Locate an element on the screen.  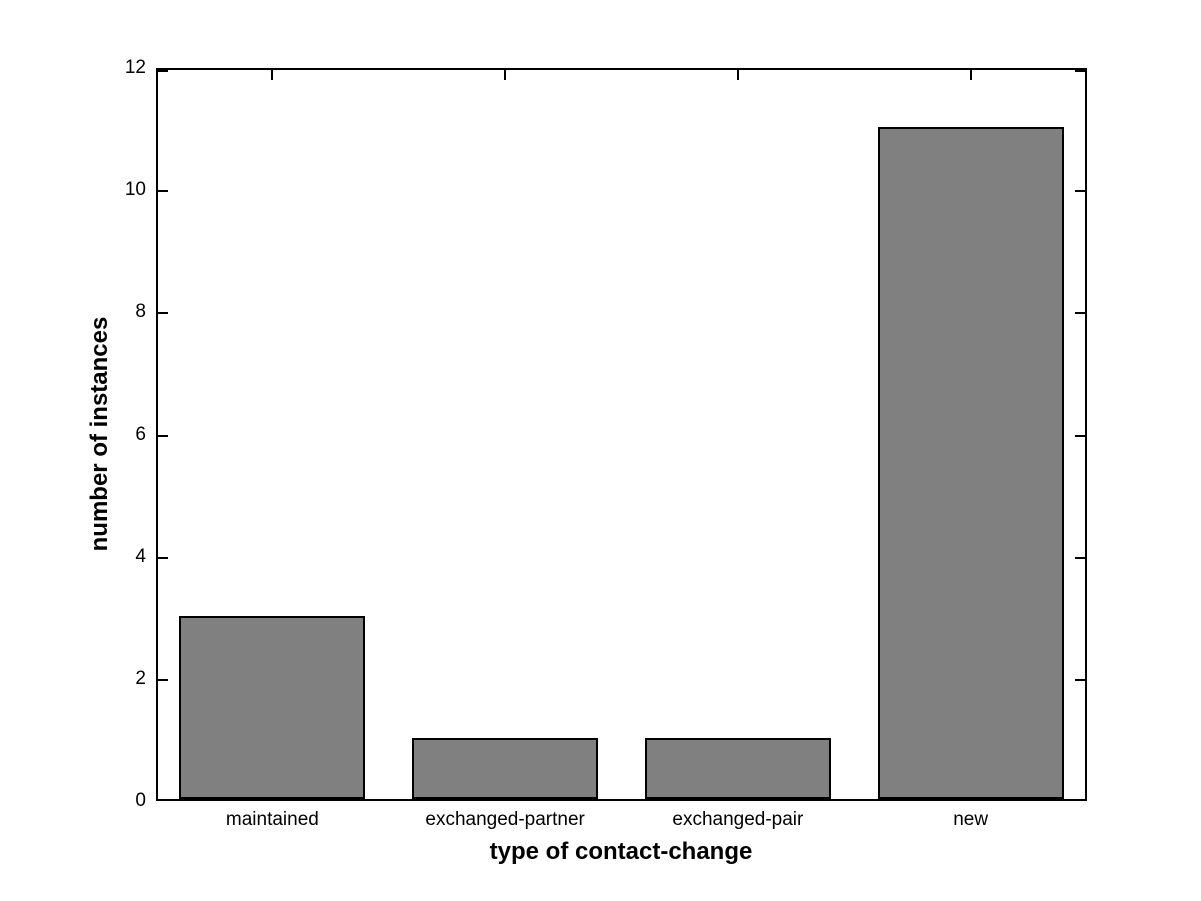
y-tick-label: 6 is located at coordinates (140, 434).